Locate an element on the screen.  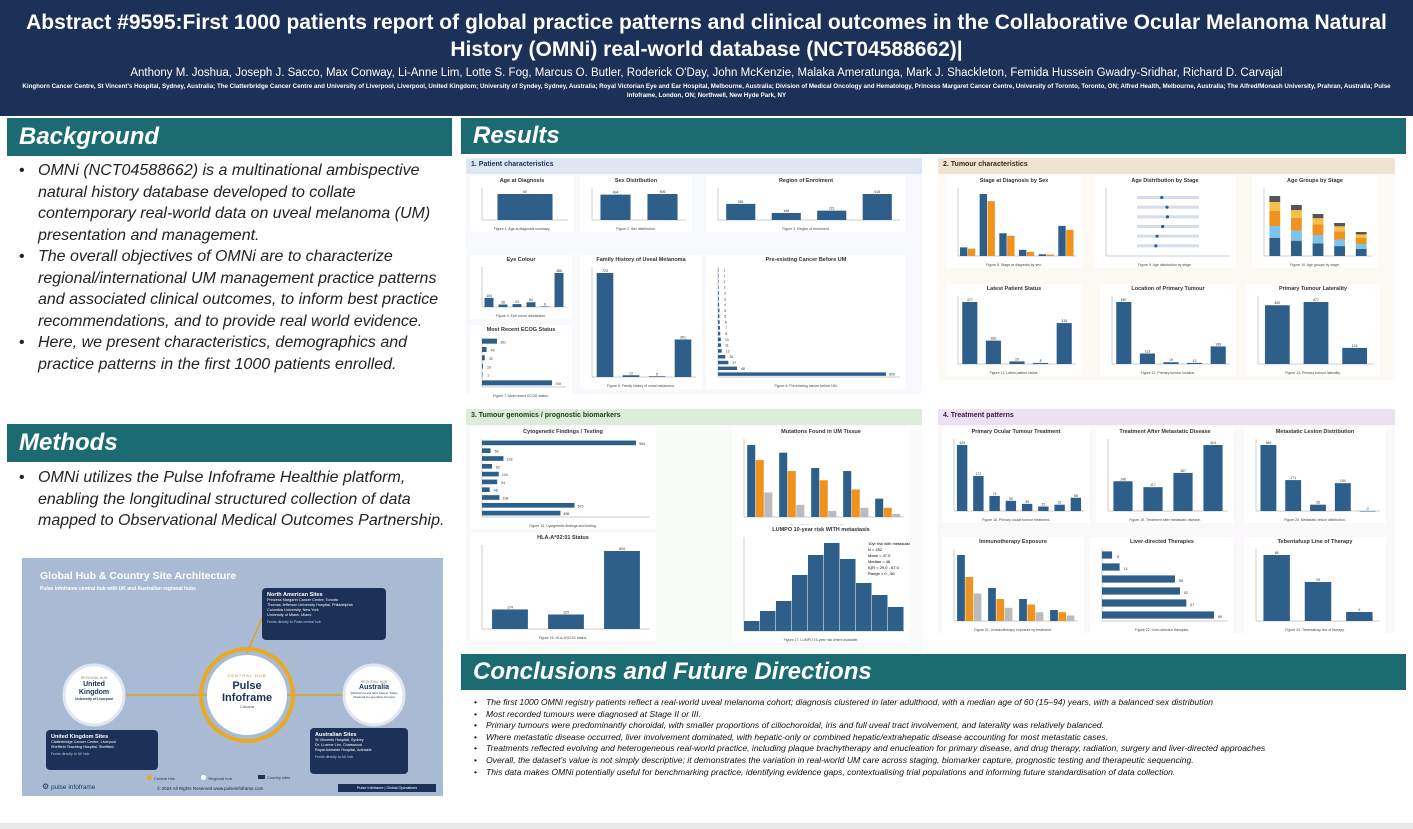
chart-svg: 174 129 694 is located at coordinates (565, 587).